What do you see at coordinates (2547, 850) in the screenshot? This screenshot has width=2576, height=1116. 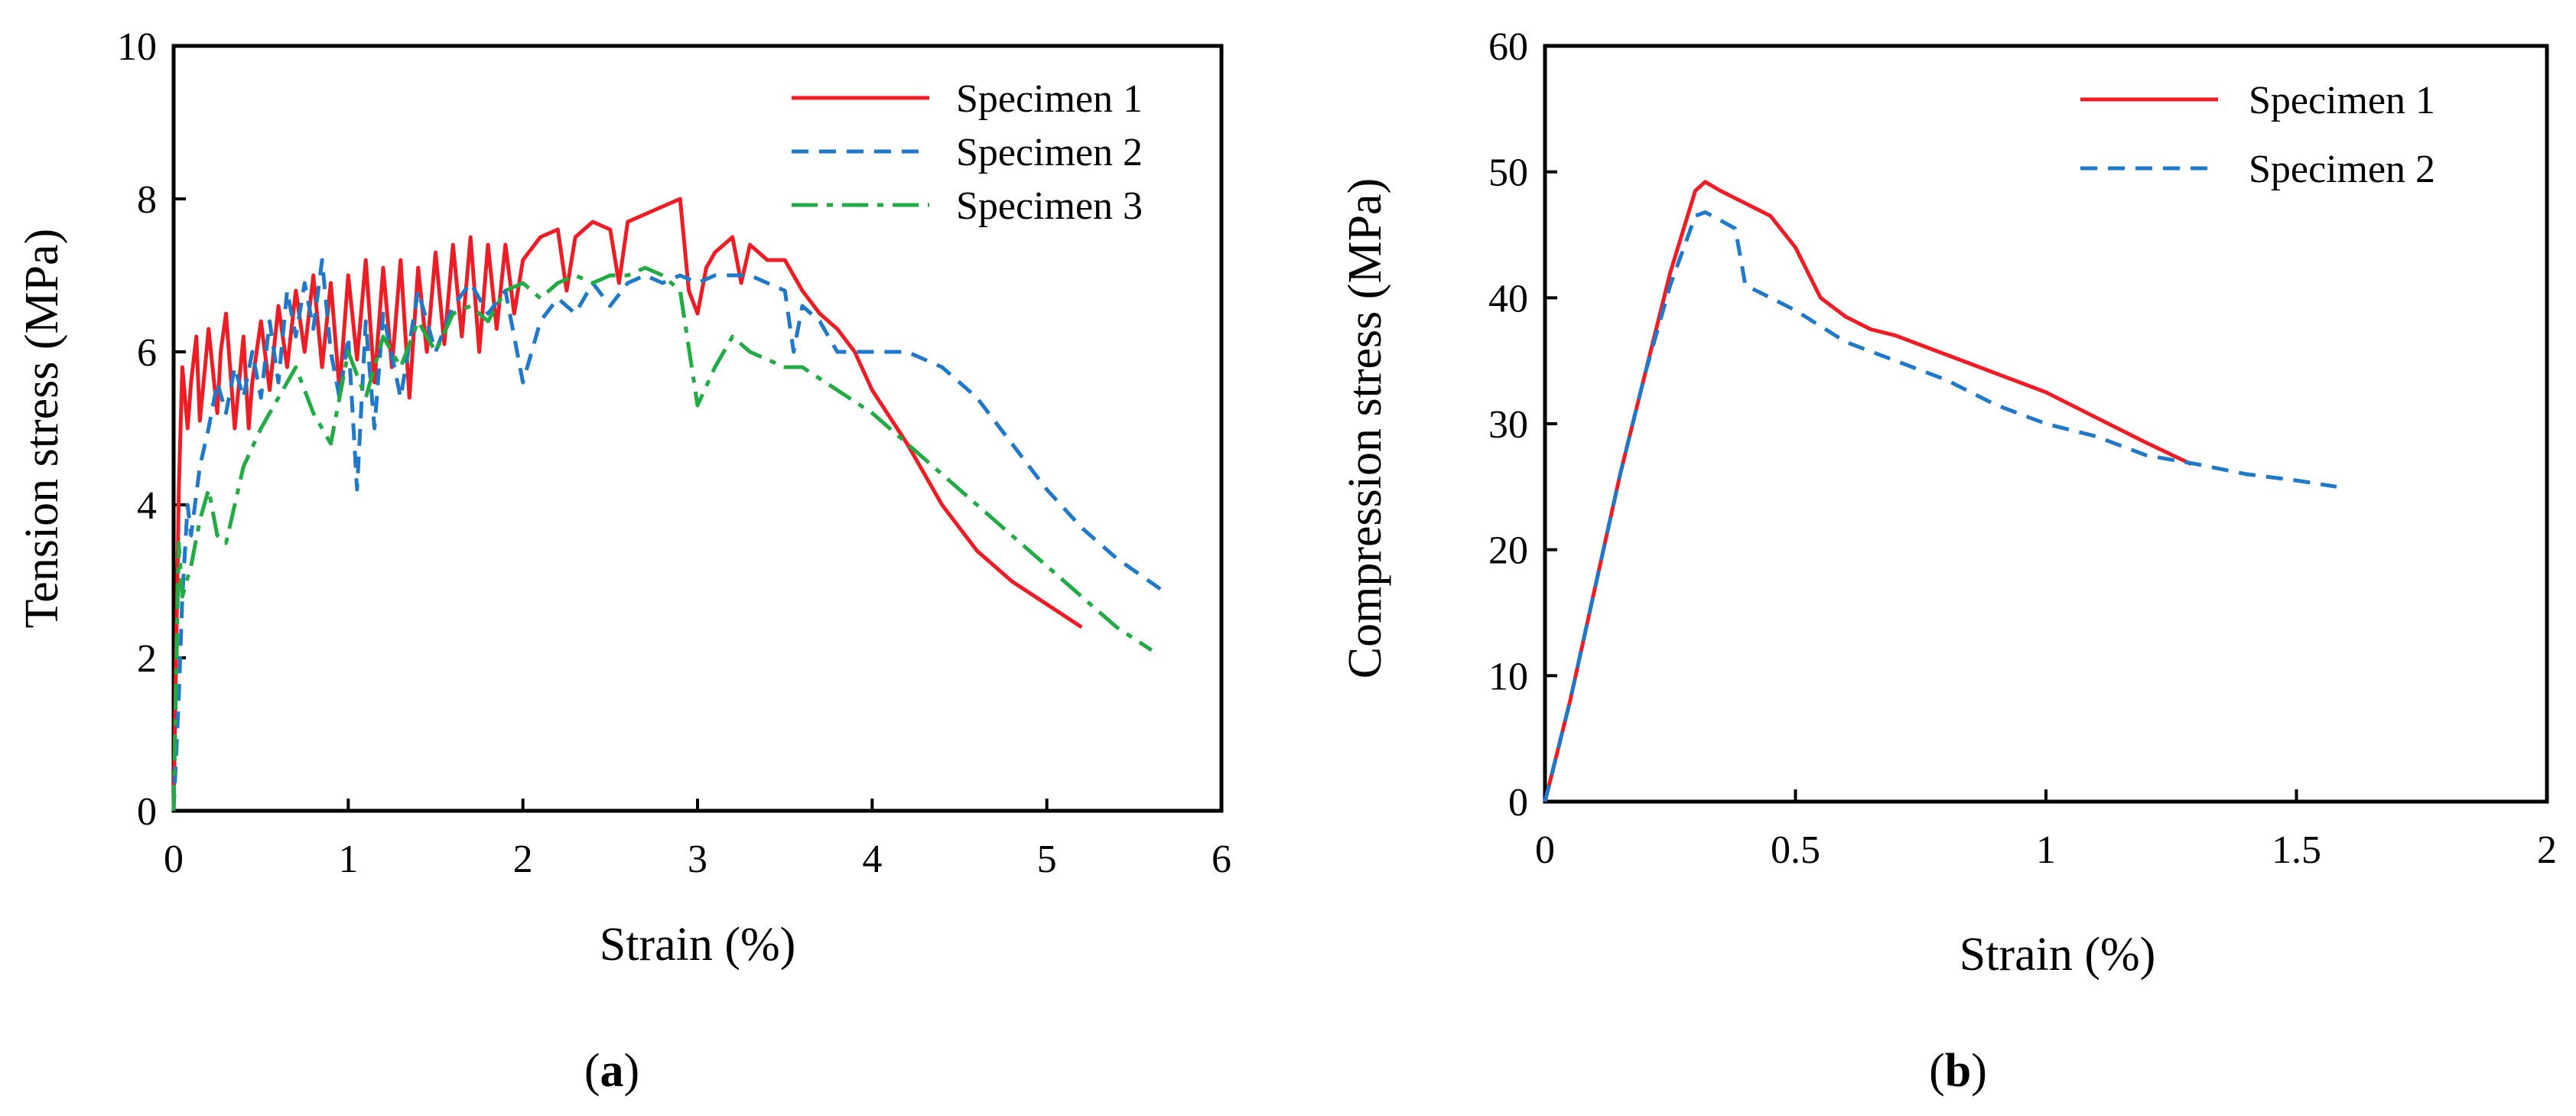 I see `panel-b-x-tick-label: 2` at bounding box center [2547, 850].